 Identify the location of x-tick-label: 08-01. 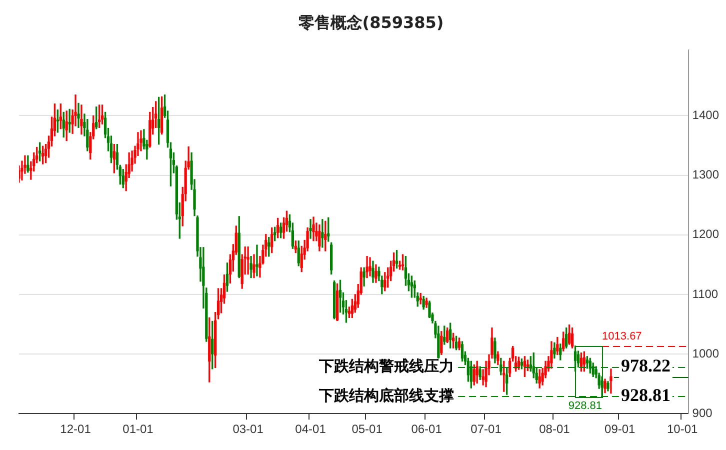
(554, 429).